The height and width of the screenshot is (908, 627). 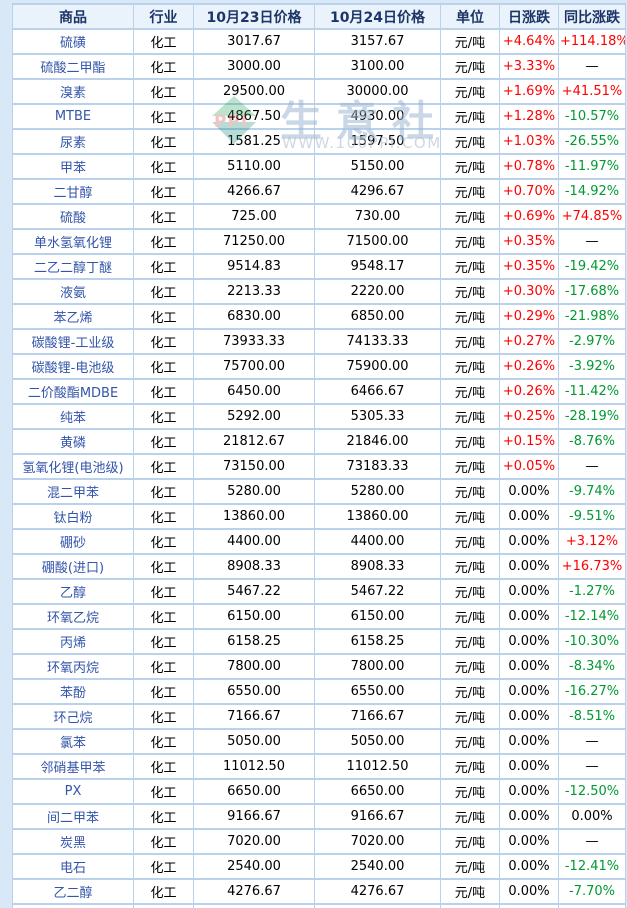 I want to click on product-name-link: 混二甲苯, so click(x=73, y=491).